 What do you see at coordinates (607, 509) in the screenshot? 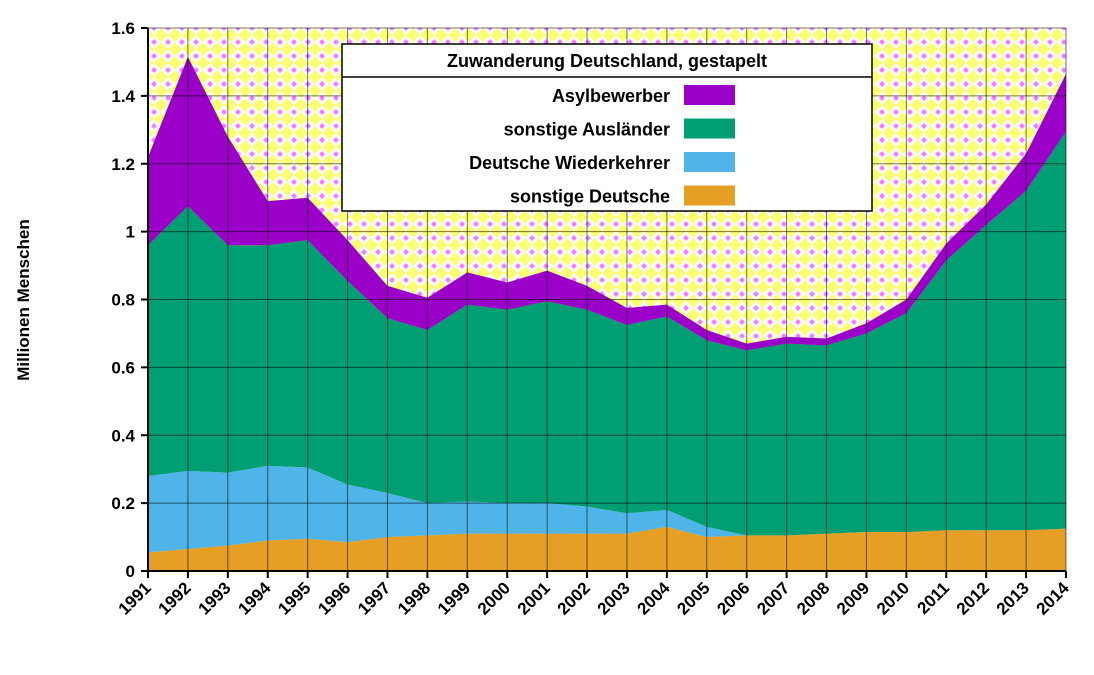
I see `area-series-deutsche-wiederkehrer` at bounding box center [607, 509].